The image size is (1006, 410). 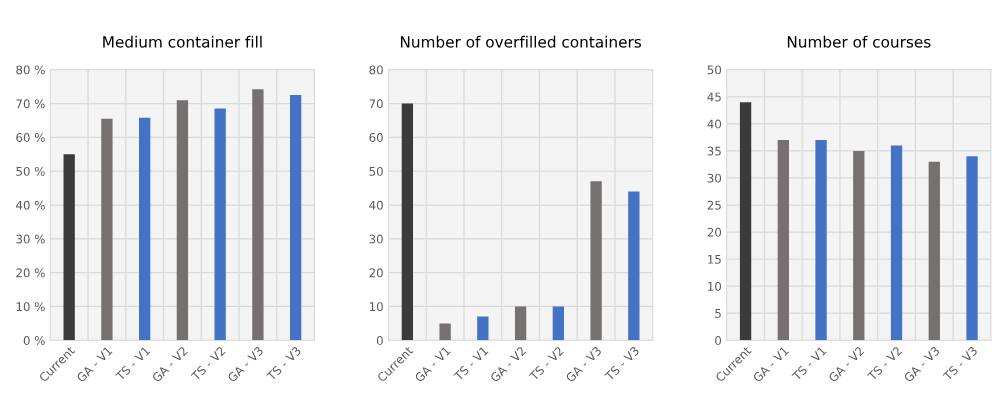 What do you see at coordinates (30, 171) in the screenshot?
I see `y-tick-label: 50 %` at bounding box center [30, 171].